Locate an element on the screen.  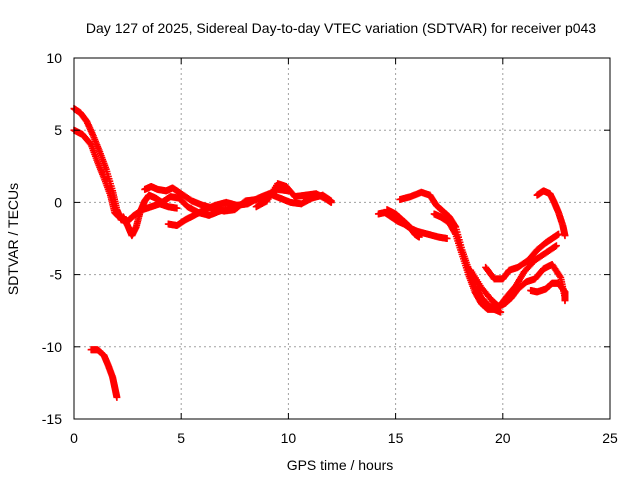
series-track-k is located at coordinates (495, 261).